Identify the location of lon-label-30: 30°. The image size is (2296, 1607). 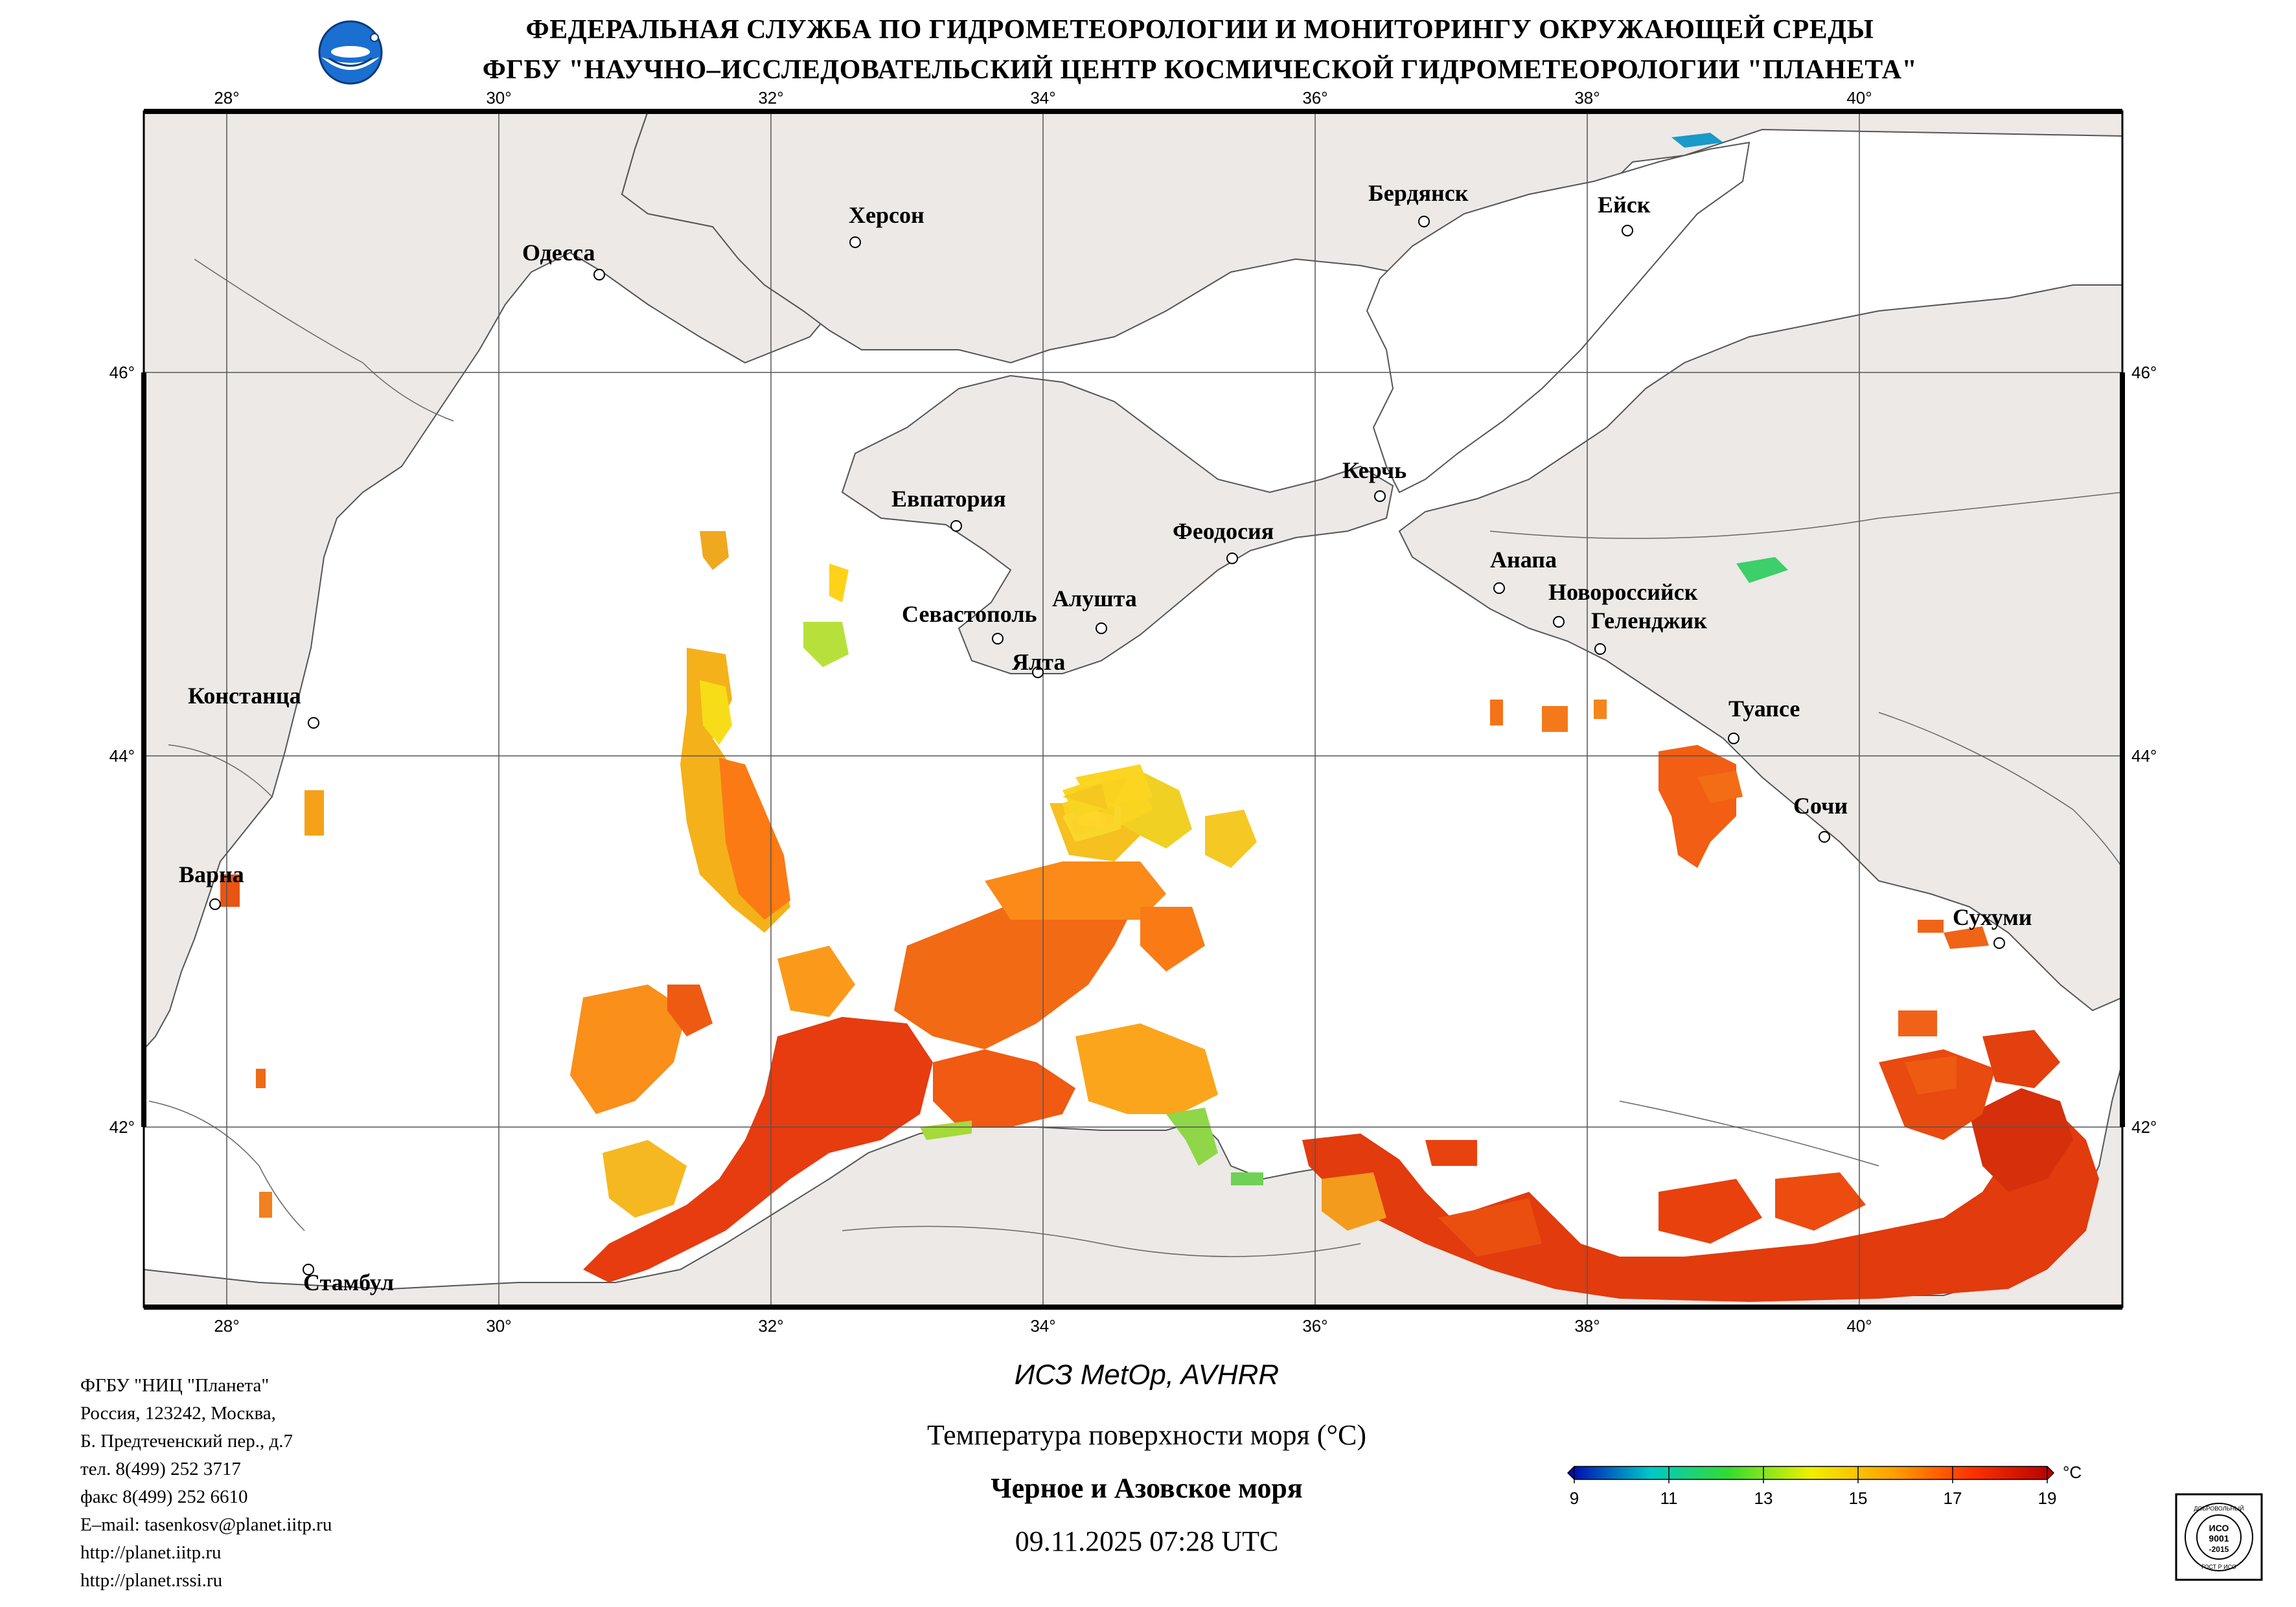
(498, 98).